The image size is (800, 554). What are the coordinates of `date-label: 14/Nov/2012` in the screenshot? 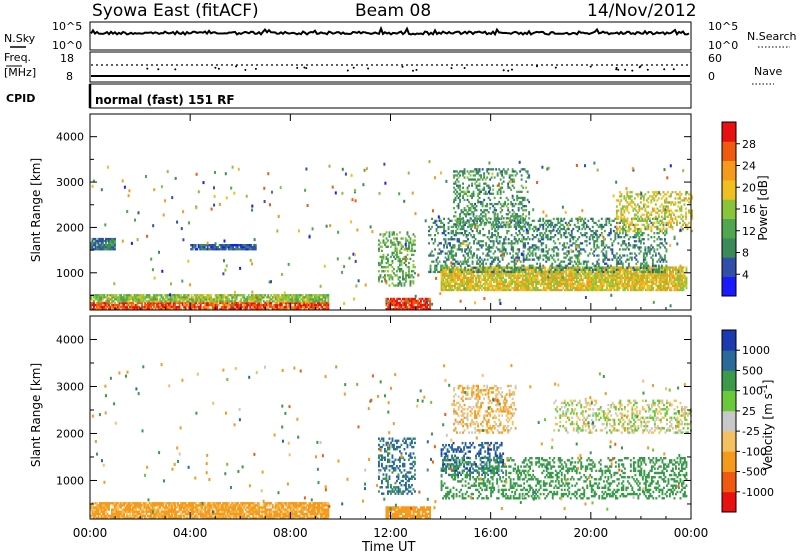 It's located at (642, 11).